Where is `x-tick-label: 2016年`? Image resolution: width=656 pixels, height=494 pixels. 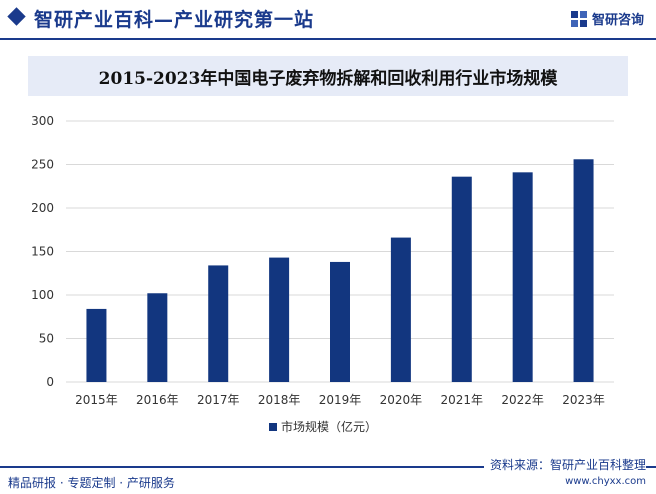
x-tick-label: 2016年 is located at coordinates (157, 400).